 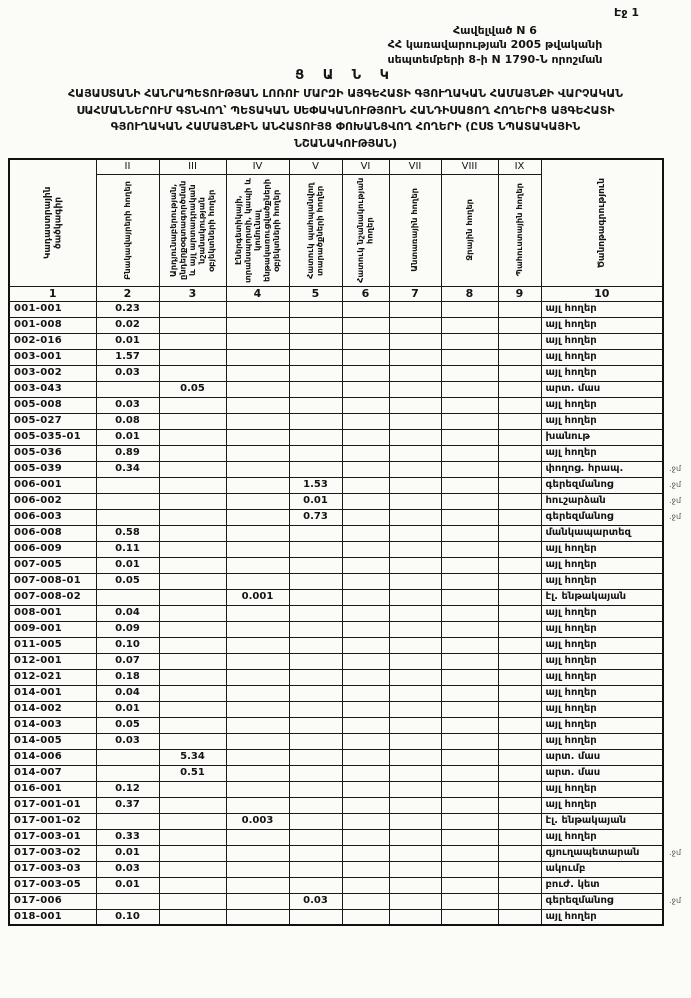 I want to click on table-row: 007-005 0.01 այլ հողեր, so click(x=349, y=565).